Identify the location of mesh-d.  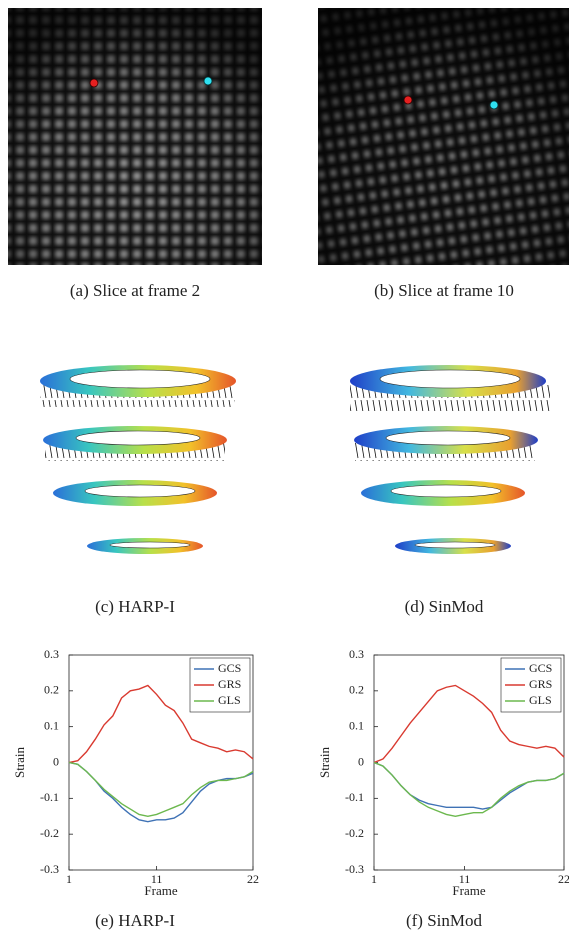
(450, 459).